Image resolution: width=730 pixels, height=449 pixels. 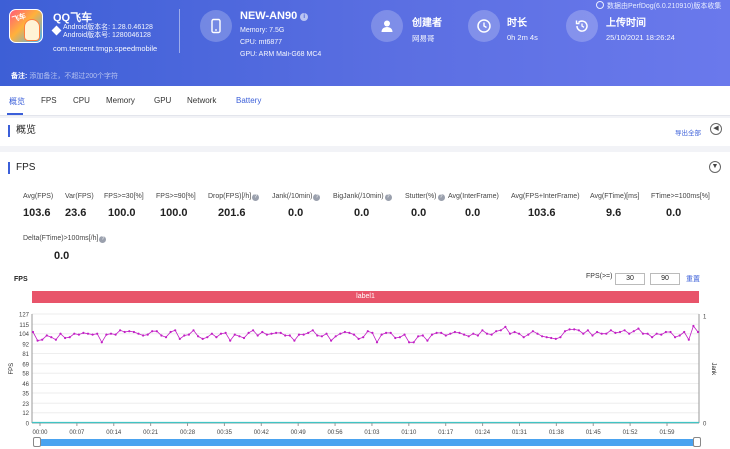 What do you see at coordinates (49, 100) in the screenshot?
I see `tab-fps: FPS` at bounding box center [49, 100].